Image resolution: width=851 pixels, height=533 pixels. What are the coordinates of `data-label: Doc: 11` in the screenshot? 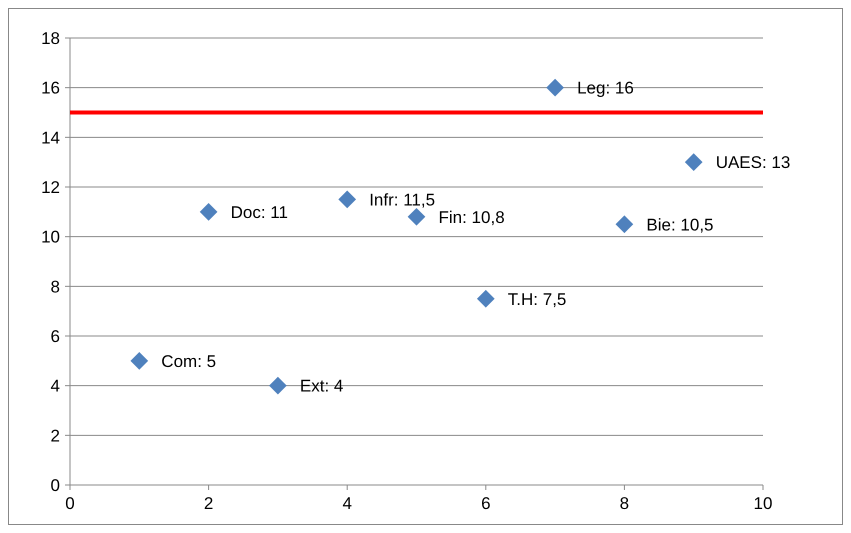 It's located at (259, 212).